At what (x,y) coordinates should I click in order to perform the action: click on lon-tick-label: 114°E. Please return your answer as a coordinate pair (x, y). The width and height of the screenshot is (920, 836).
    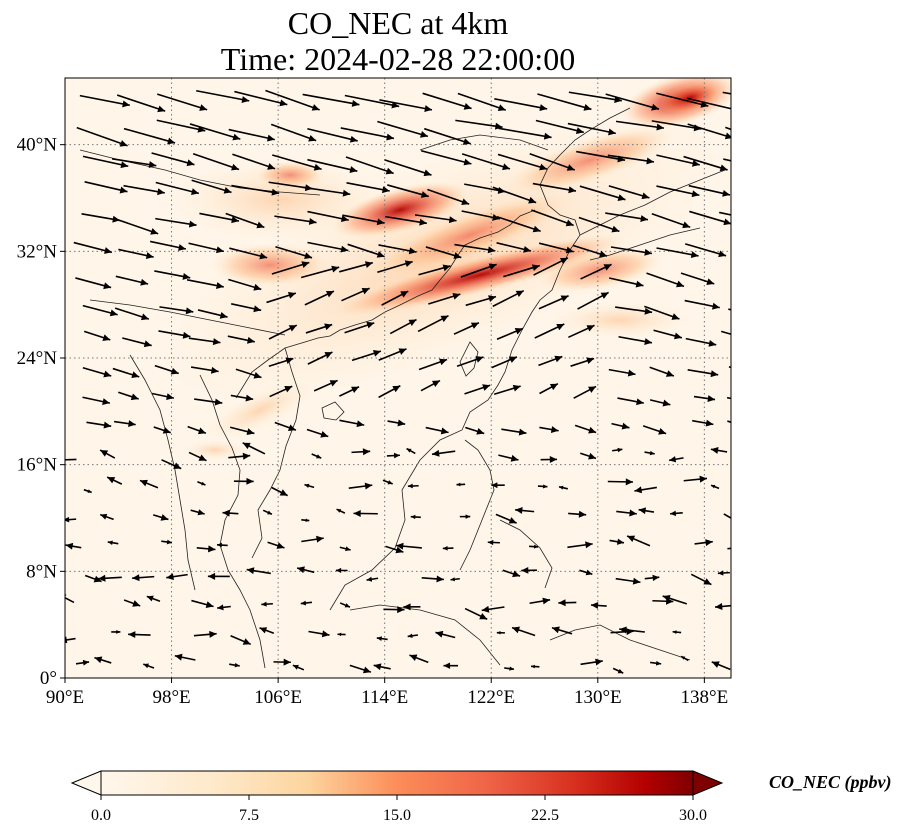
    Looking at the image, I should click on (384, 697).